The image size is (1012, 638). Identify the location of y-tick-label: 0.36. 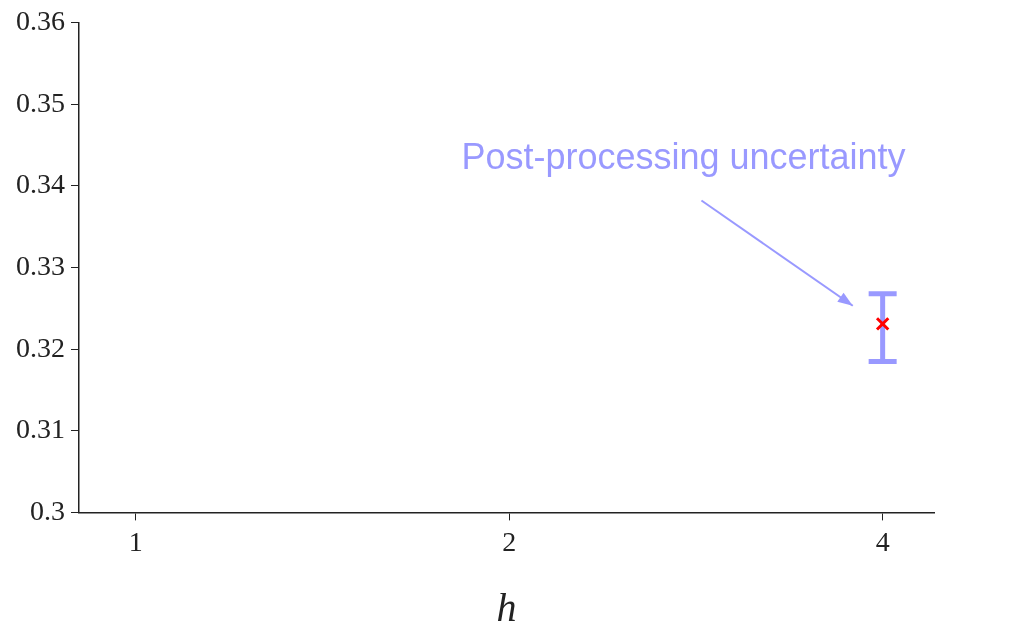
(40, 21).